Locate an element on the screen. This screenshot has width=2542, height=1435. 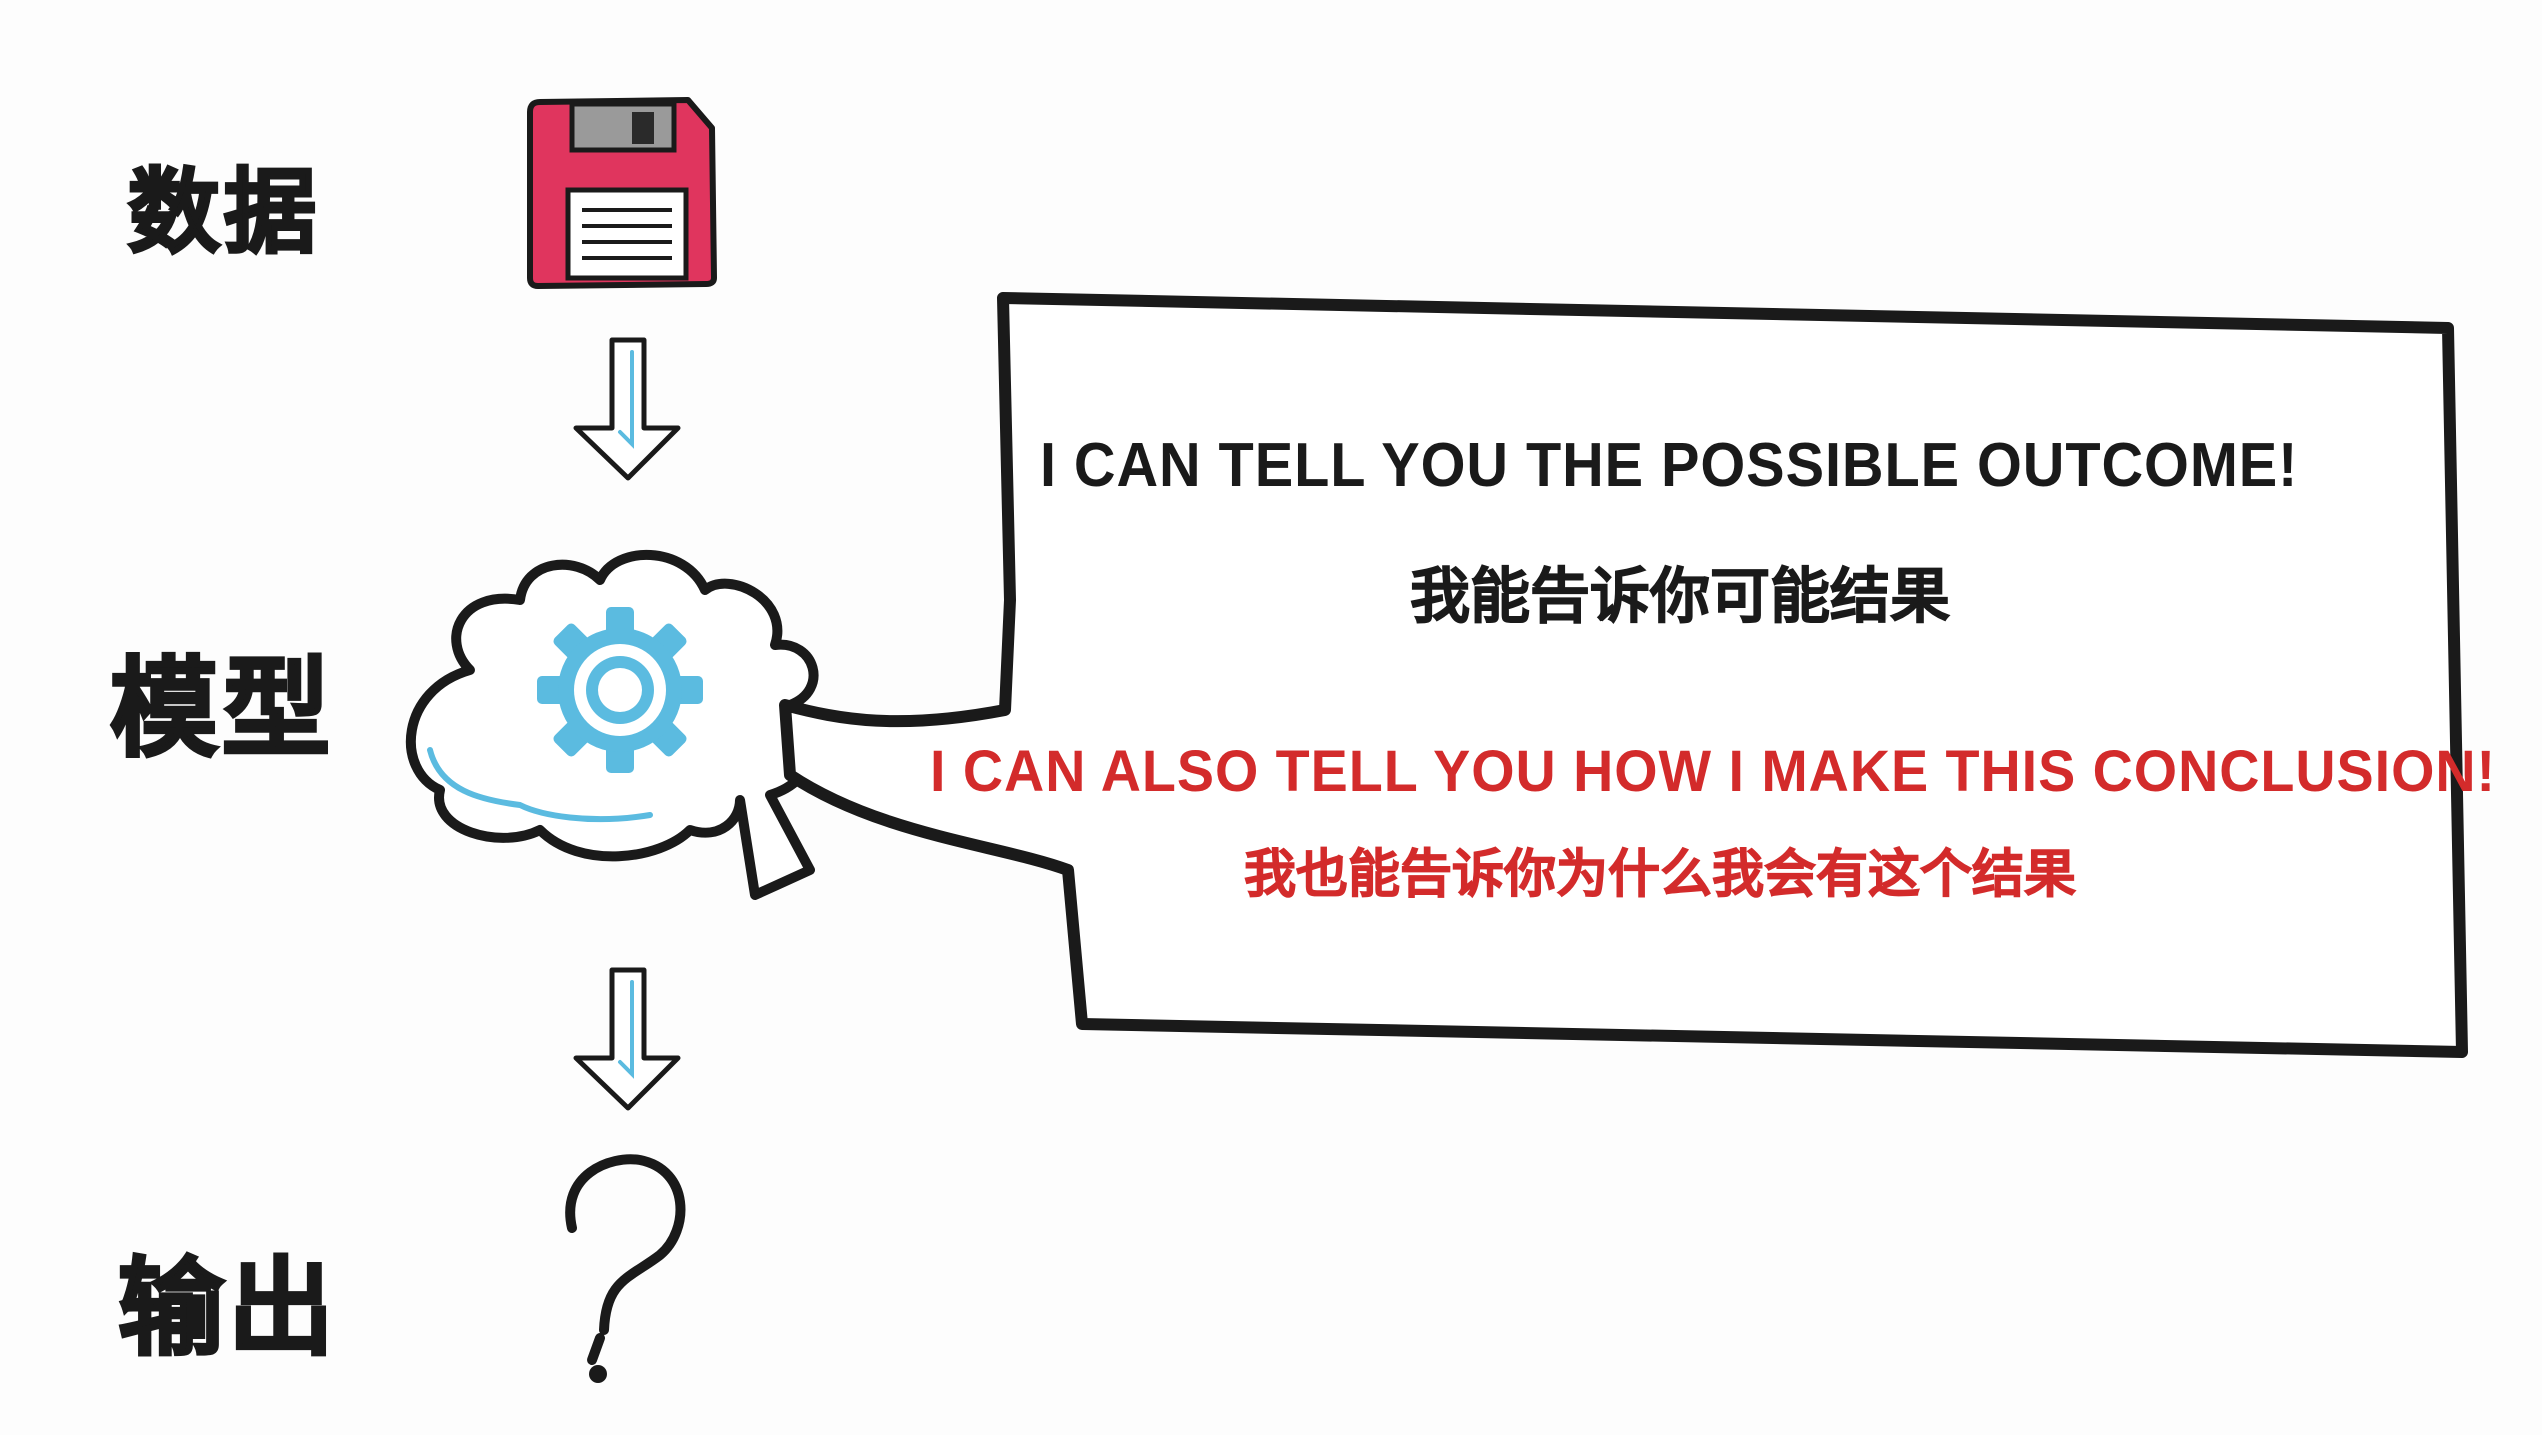
model-label: 模型 is located at coordinates (221, 710).